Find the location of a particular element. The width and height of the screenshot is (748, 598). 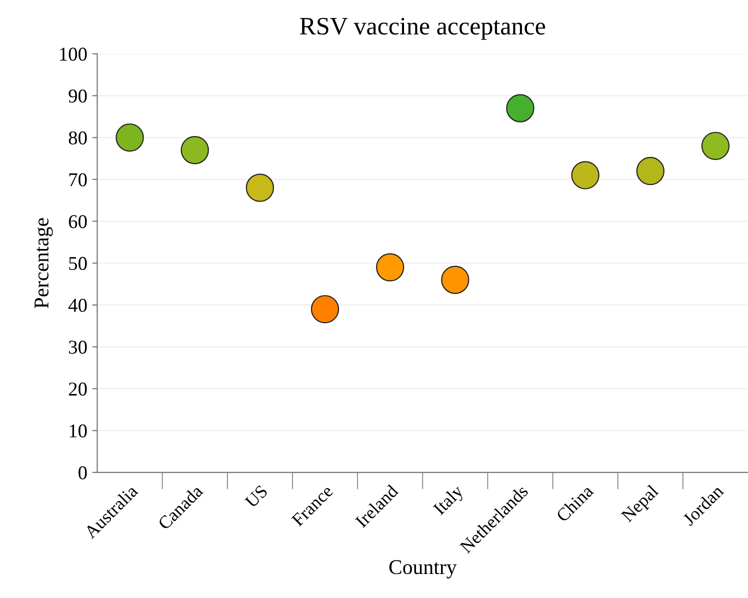

y-tick-label: 0 is located at coordinates (82, 473).